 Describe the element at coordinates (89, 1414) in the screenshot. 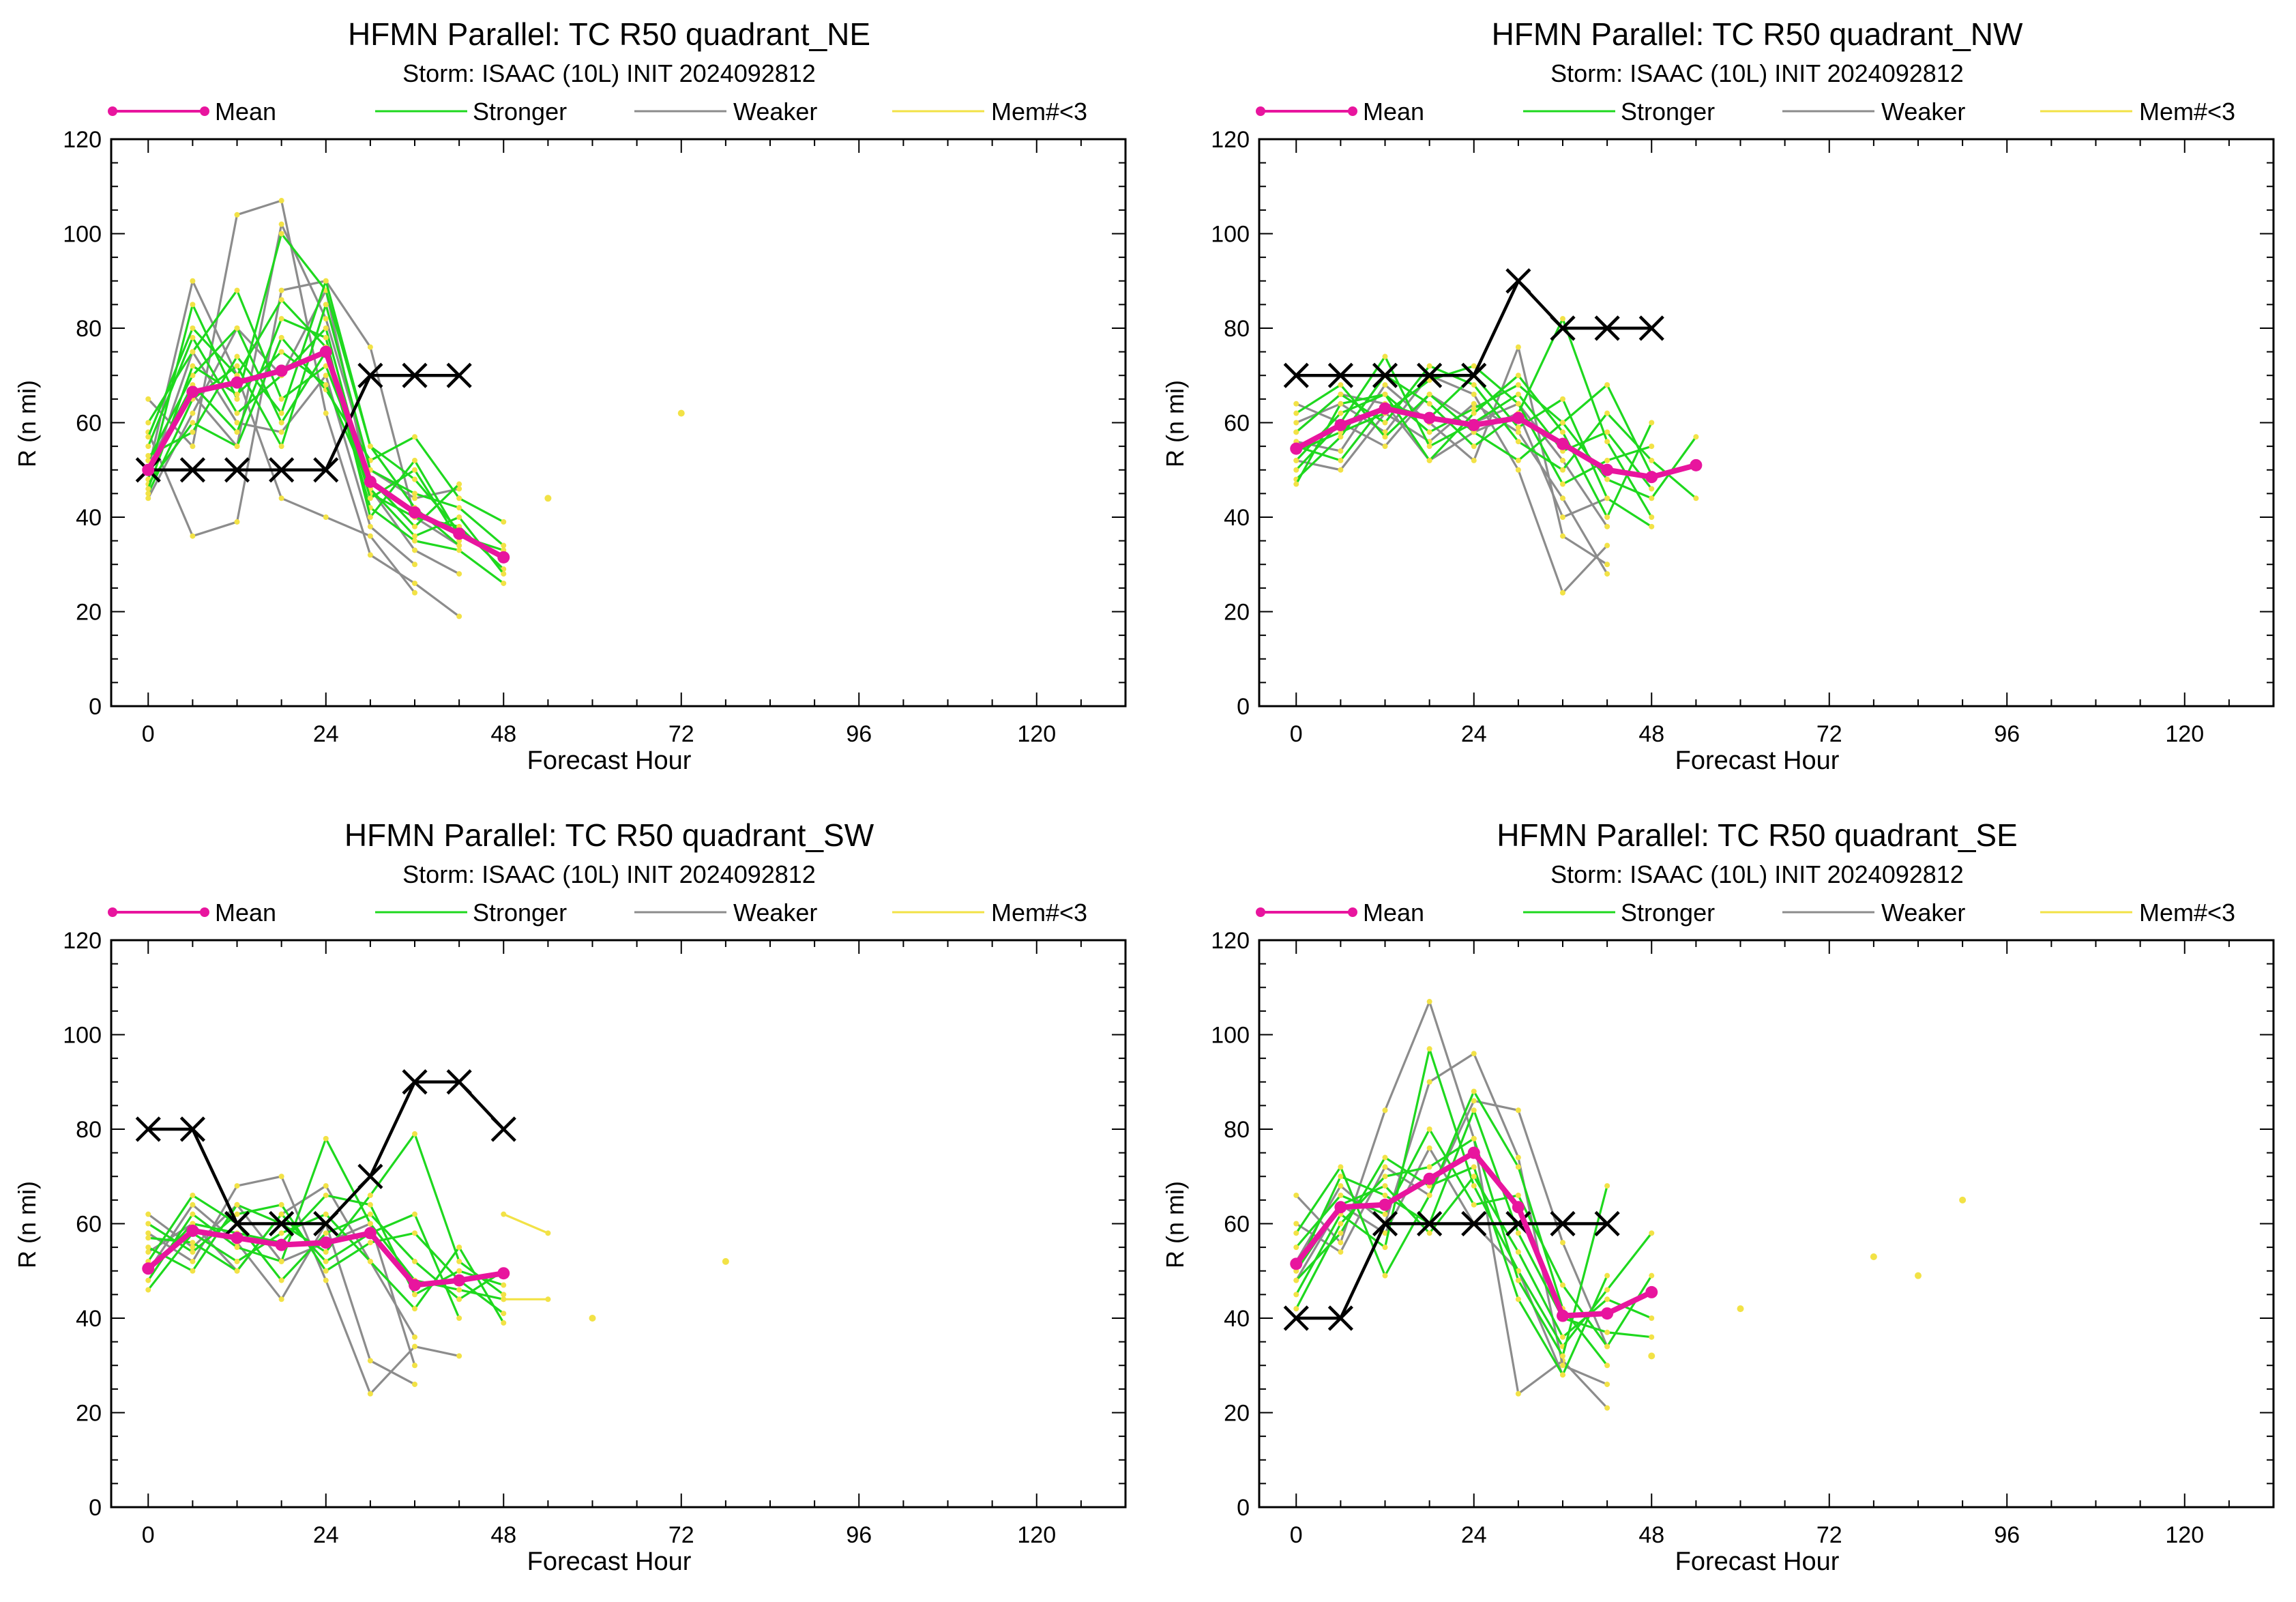

I see `y-tick-label: 20` at that location.